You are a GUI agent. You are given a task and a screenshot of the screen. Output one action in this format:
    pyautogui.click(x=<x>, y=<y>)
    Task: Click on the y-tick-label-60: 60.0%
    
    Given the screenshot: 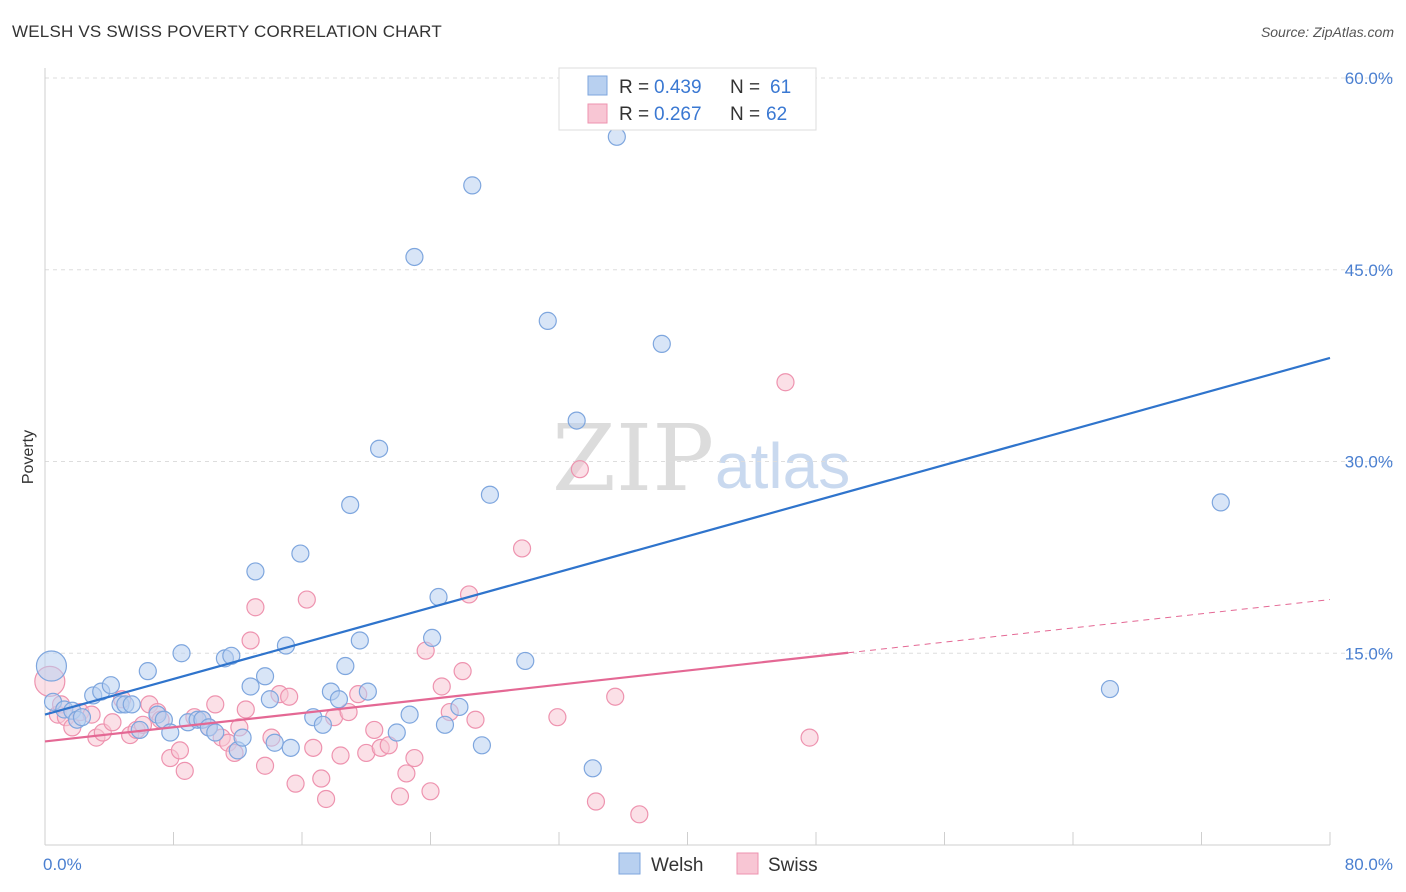 What is the action you would take?
    pyautogui.click(x=1369, y=78)
    